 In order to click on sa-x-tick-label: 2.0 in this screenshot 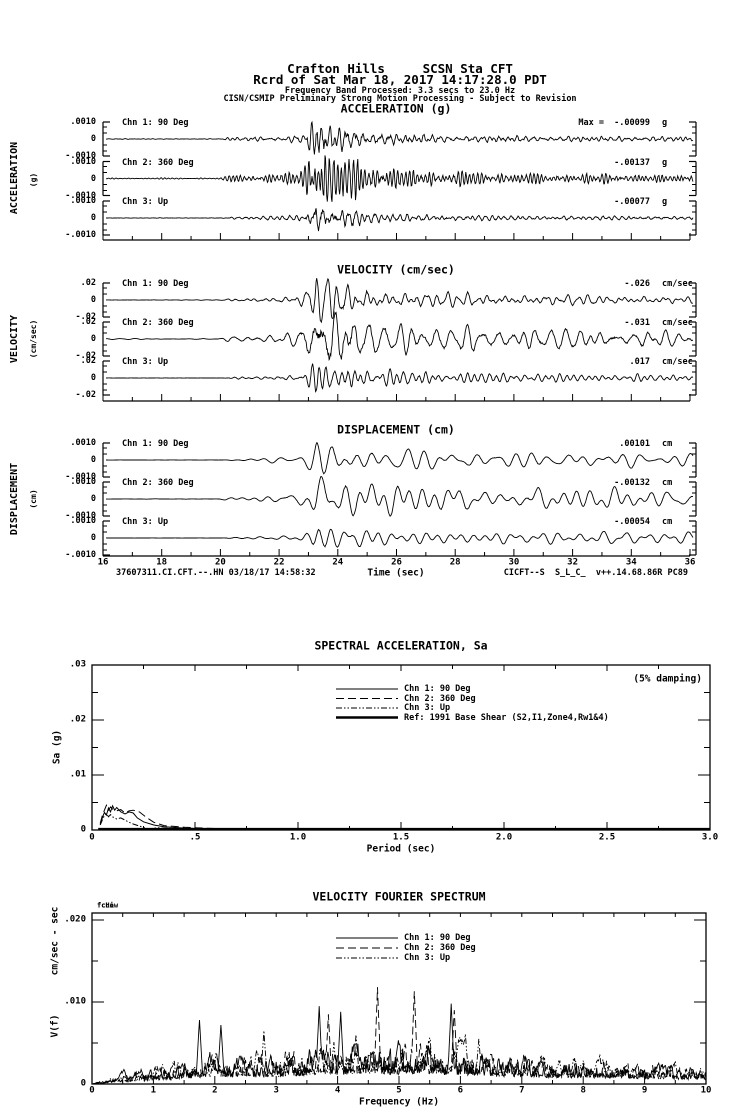, I will do `click(504, 837)`.